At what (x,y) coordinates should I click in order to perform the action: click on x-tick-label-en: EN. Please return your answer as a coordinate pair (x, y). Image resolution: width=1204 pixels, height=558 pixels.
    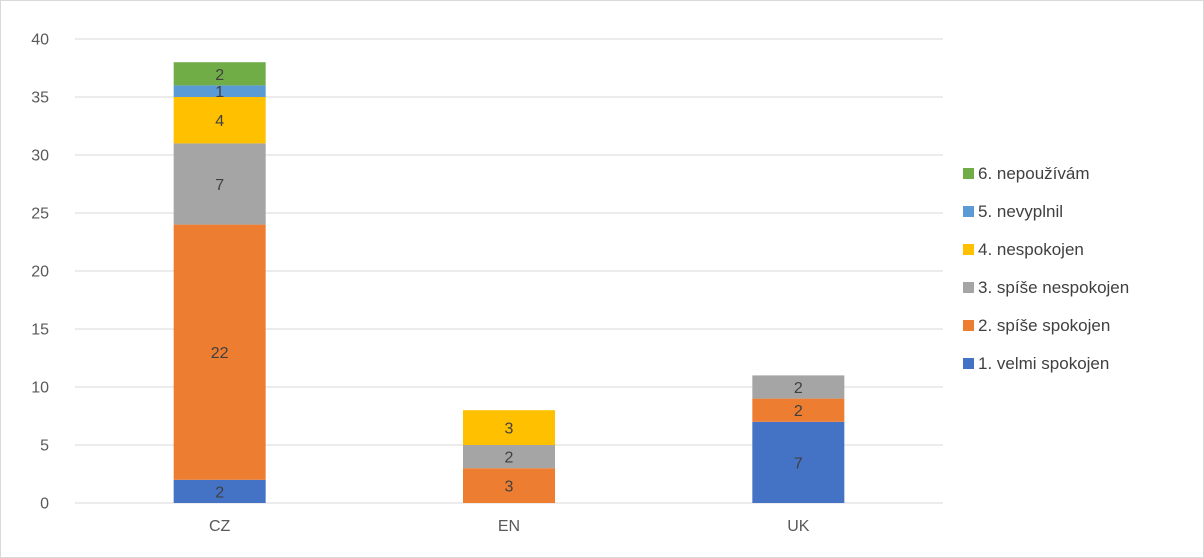
    Looking at the image, I should click on (509, 526).